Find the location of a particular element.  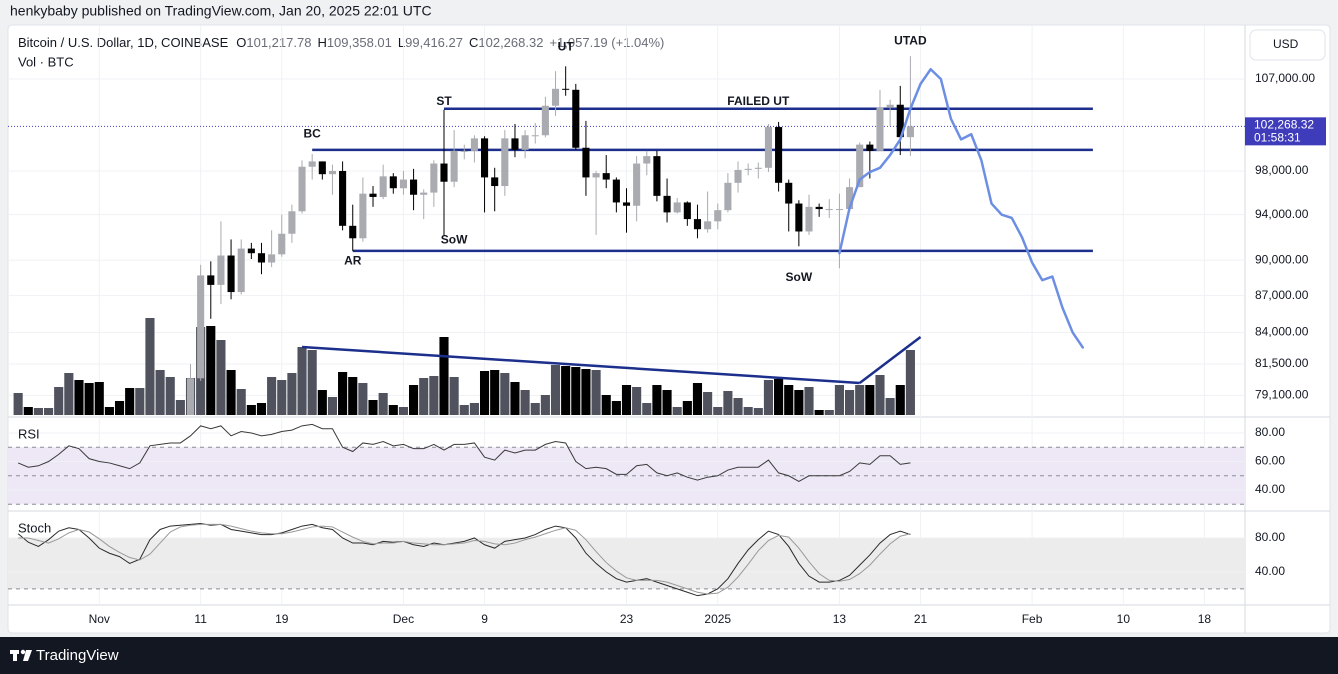

ohlc-value: 109,358.01 is located at coordinates (359, 42).